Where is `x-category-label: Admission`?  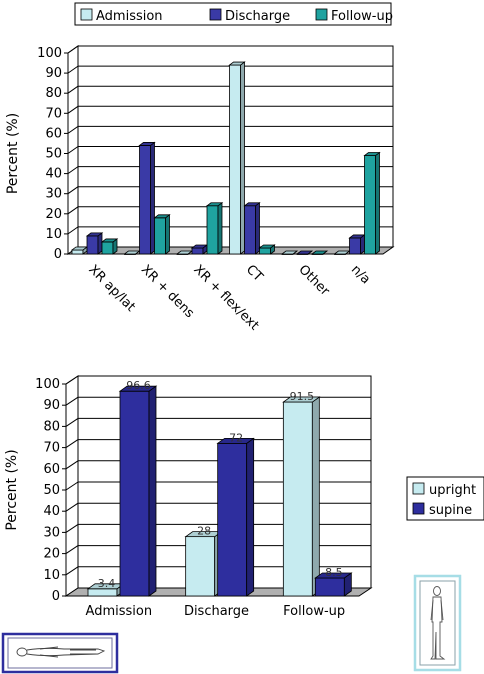
x-category-label: Admission is located at coordinates (119, 611).